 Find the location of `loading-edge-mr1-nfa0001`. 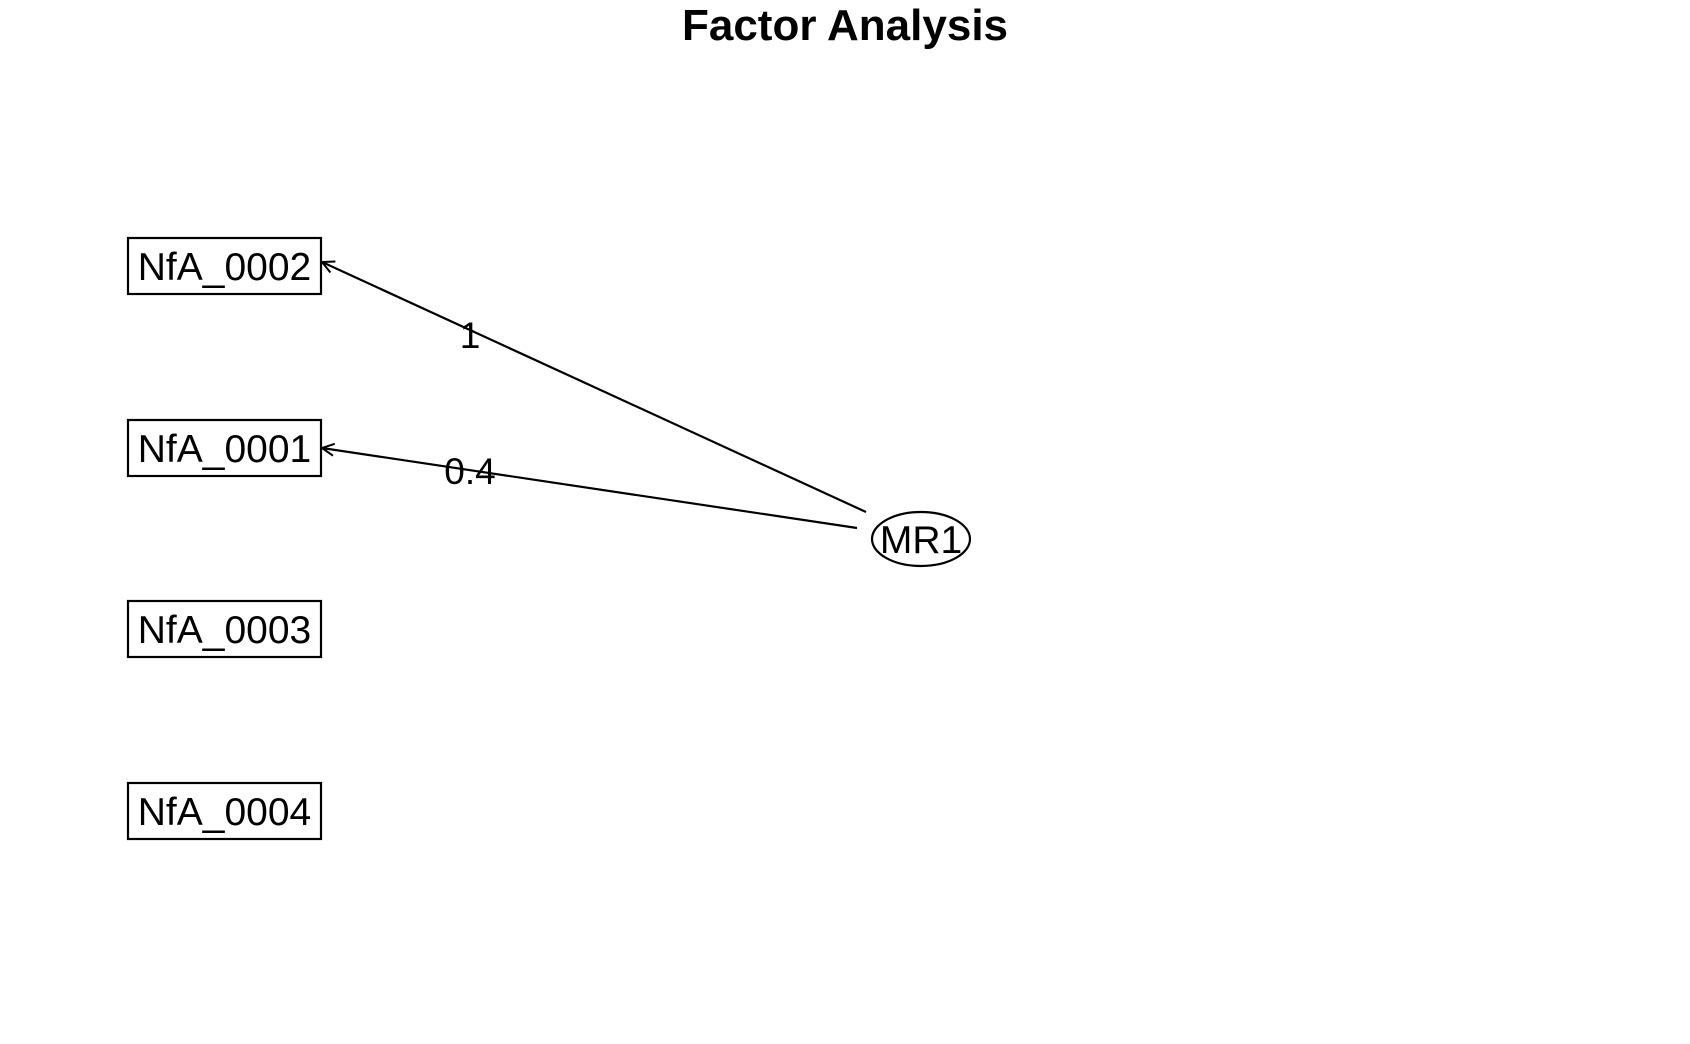

loading-edge-mr1-nfa0001 is located at coordinates (590, 489).